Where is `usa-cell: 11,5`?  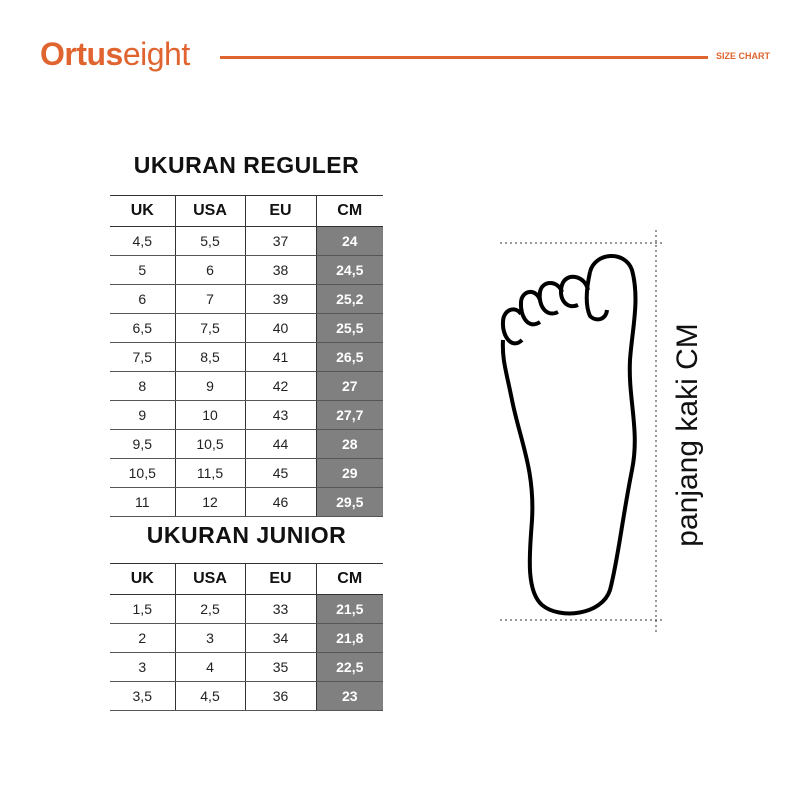 usa-cell: 11,5 is located at coordinates (209, 473).